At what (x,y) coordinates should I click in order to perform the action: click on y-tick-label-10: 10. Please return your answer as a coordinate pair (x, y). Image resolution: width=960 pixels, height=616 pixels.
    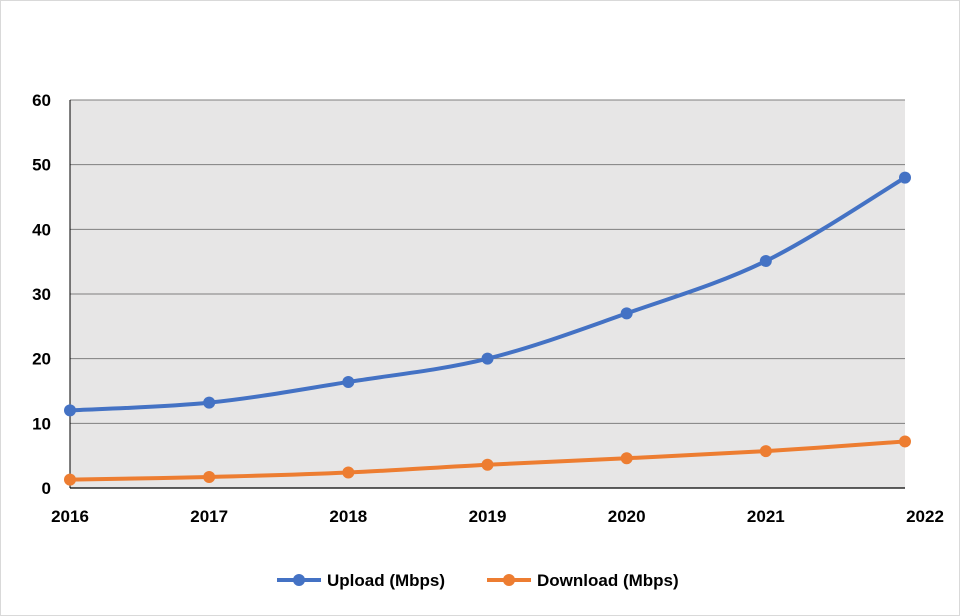
    Looking at the image, I should click on (41, 423).